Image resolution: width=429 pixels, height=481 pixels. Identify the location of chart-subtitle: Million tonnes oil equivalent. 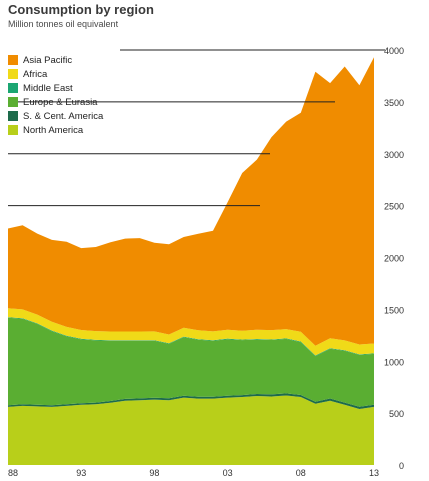
(63, 24).